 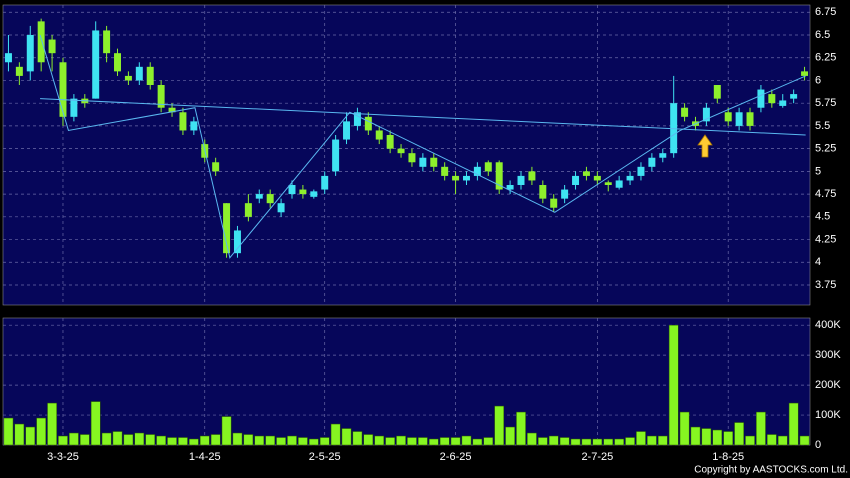 What do you see at coordinates (825, 149) in the screenshot?
I see `y-tick-label: 5.25` at bounding box center [825, 149].